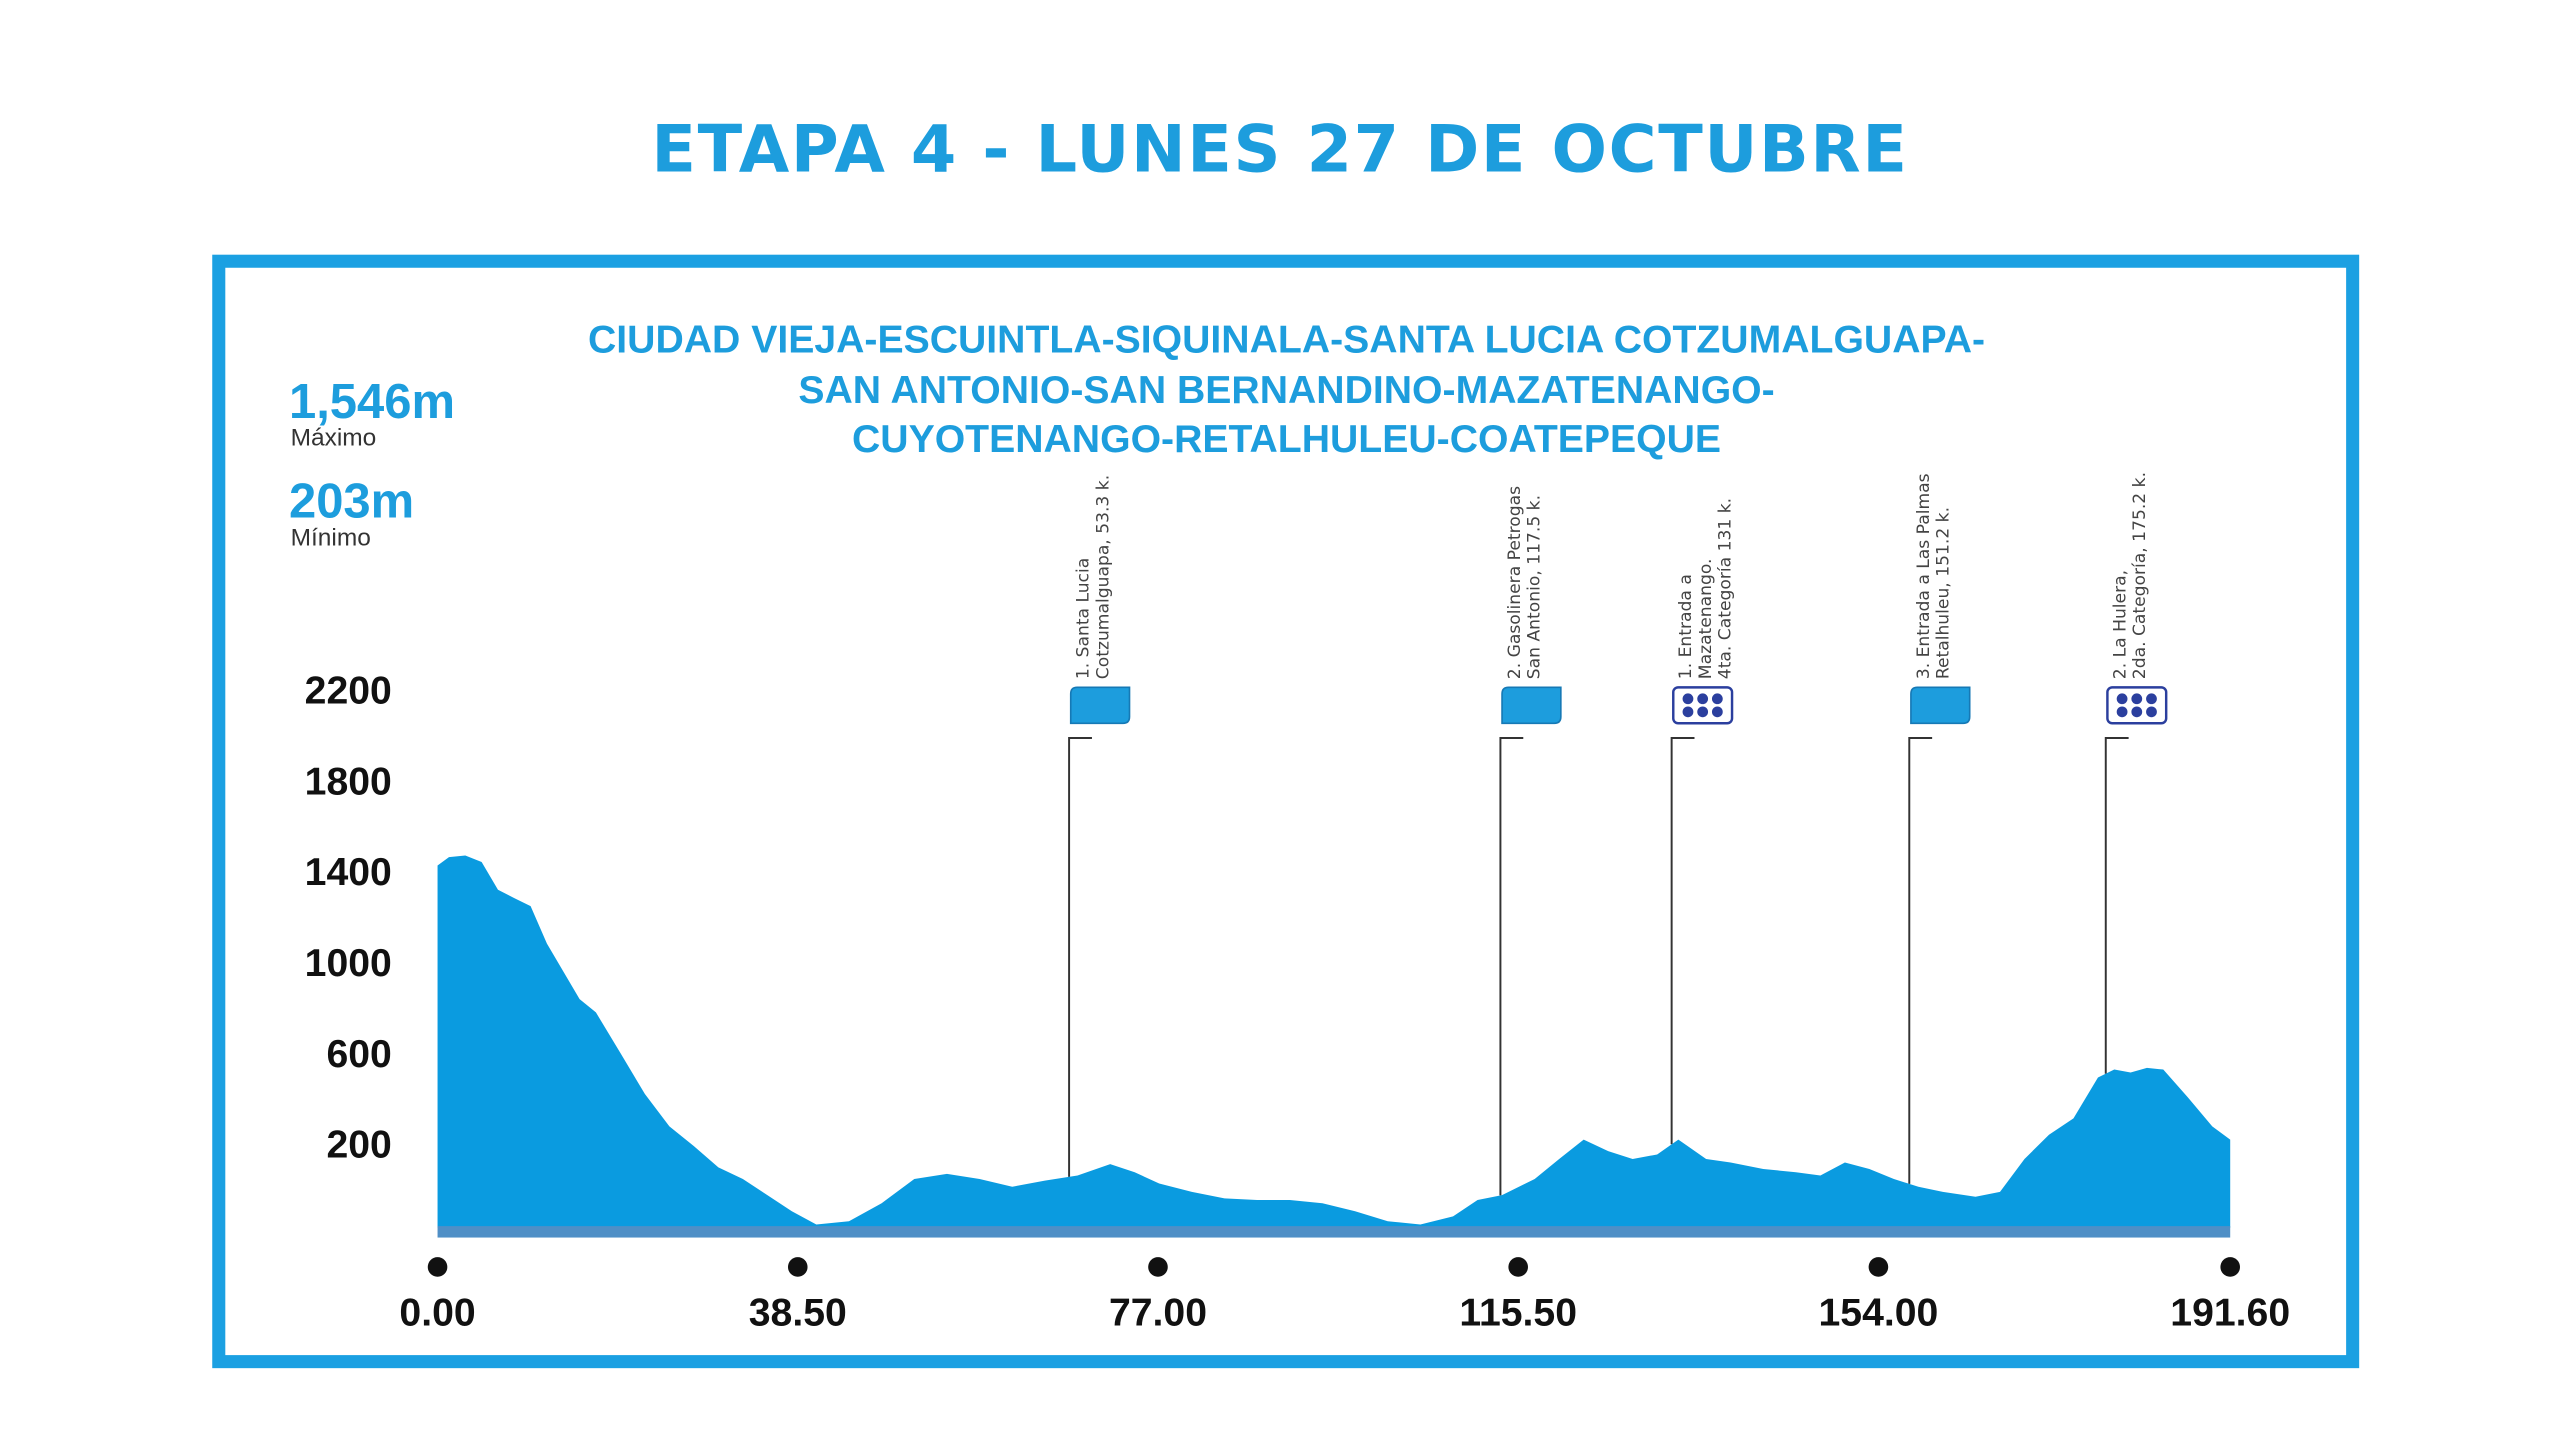  What do you see at coordinates (372, 402) in the screenshot?
I see `max-elevation-value: 1,546m` at bounding box center [372, 402].